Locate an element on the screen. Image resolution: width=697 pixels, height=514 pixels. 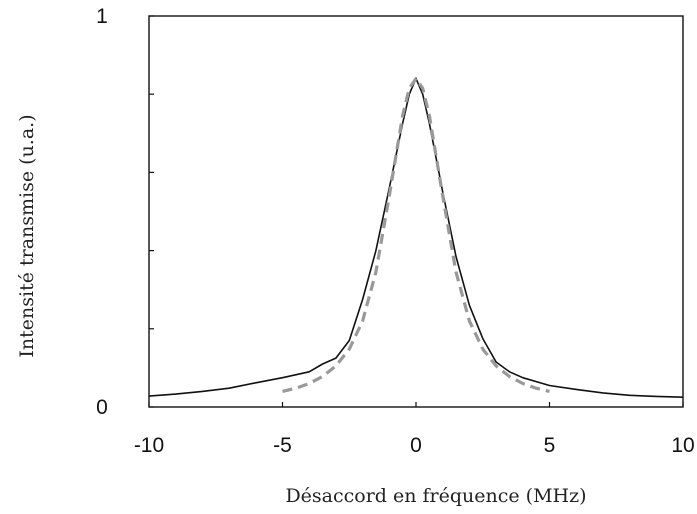
x-tick-label: 5 is located at coordinates (550, 445).